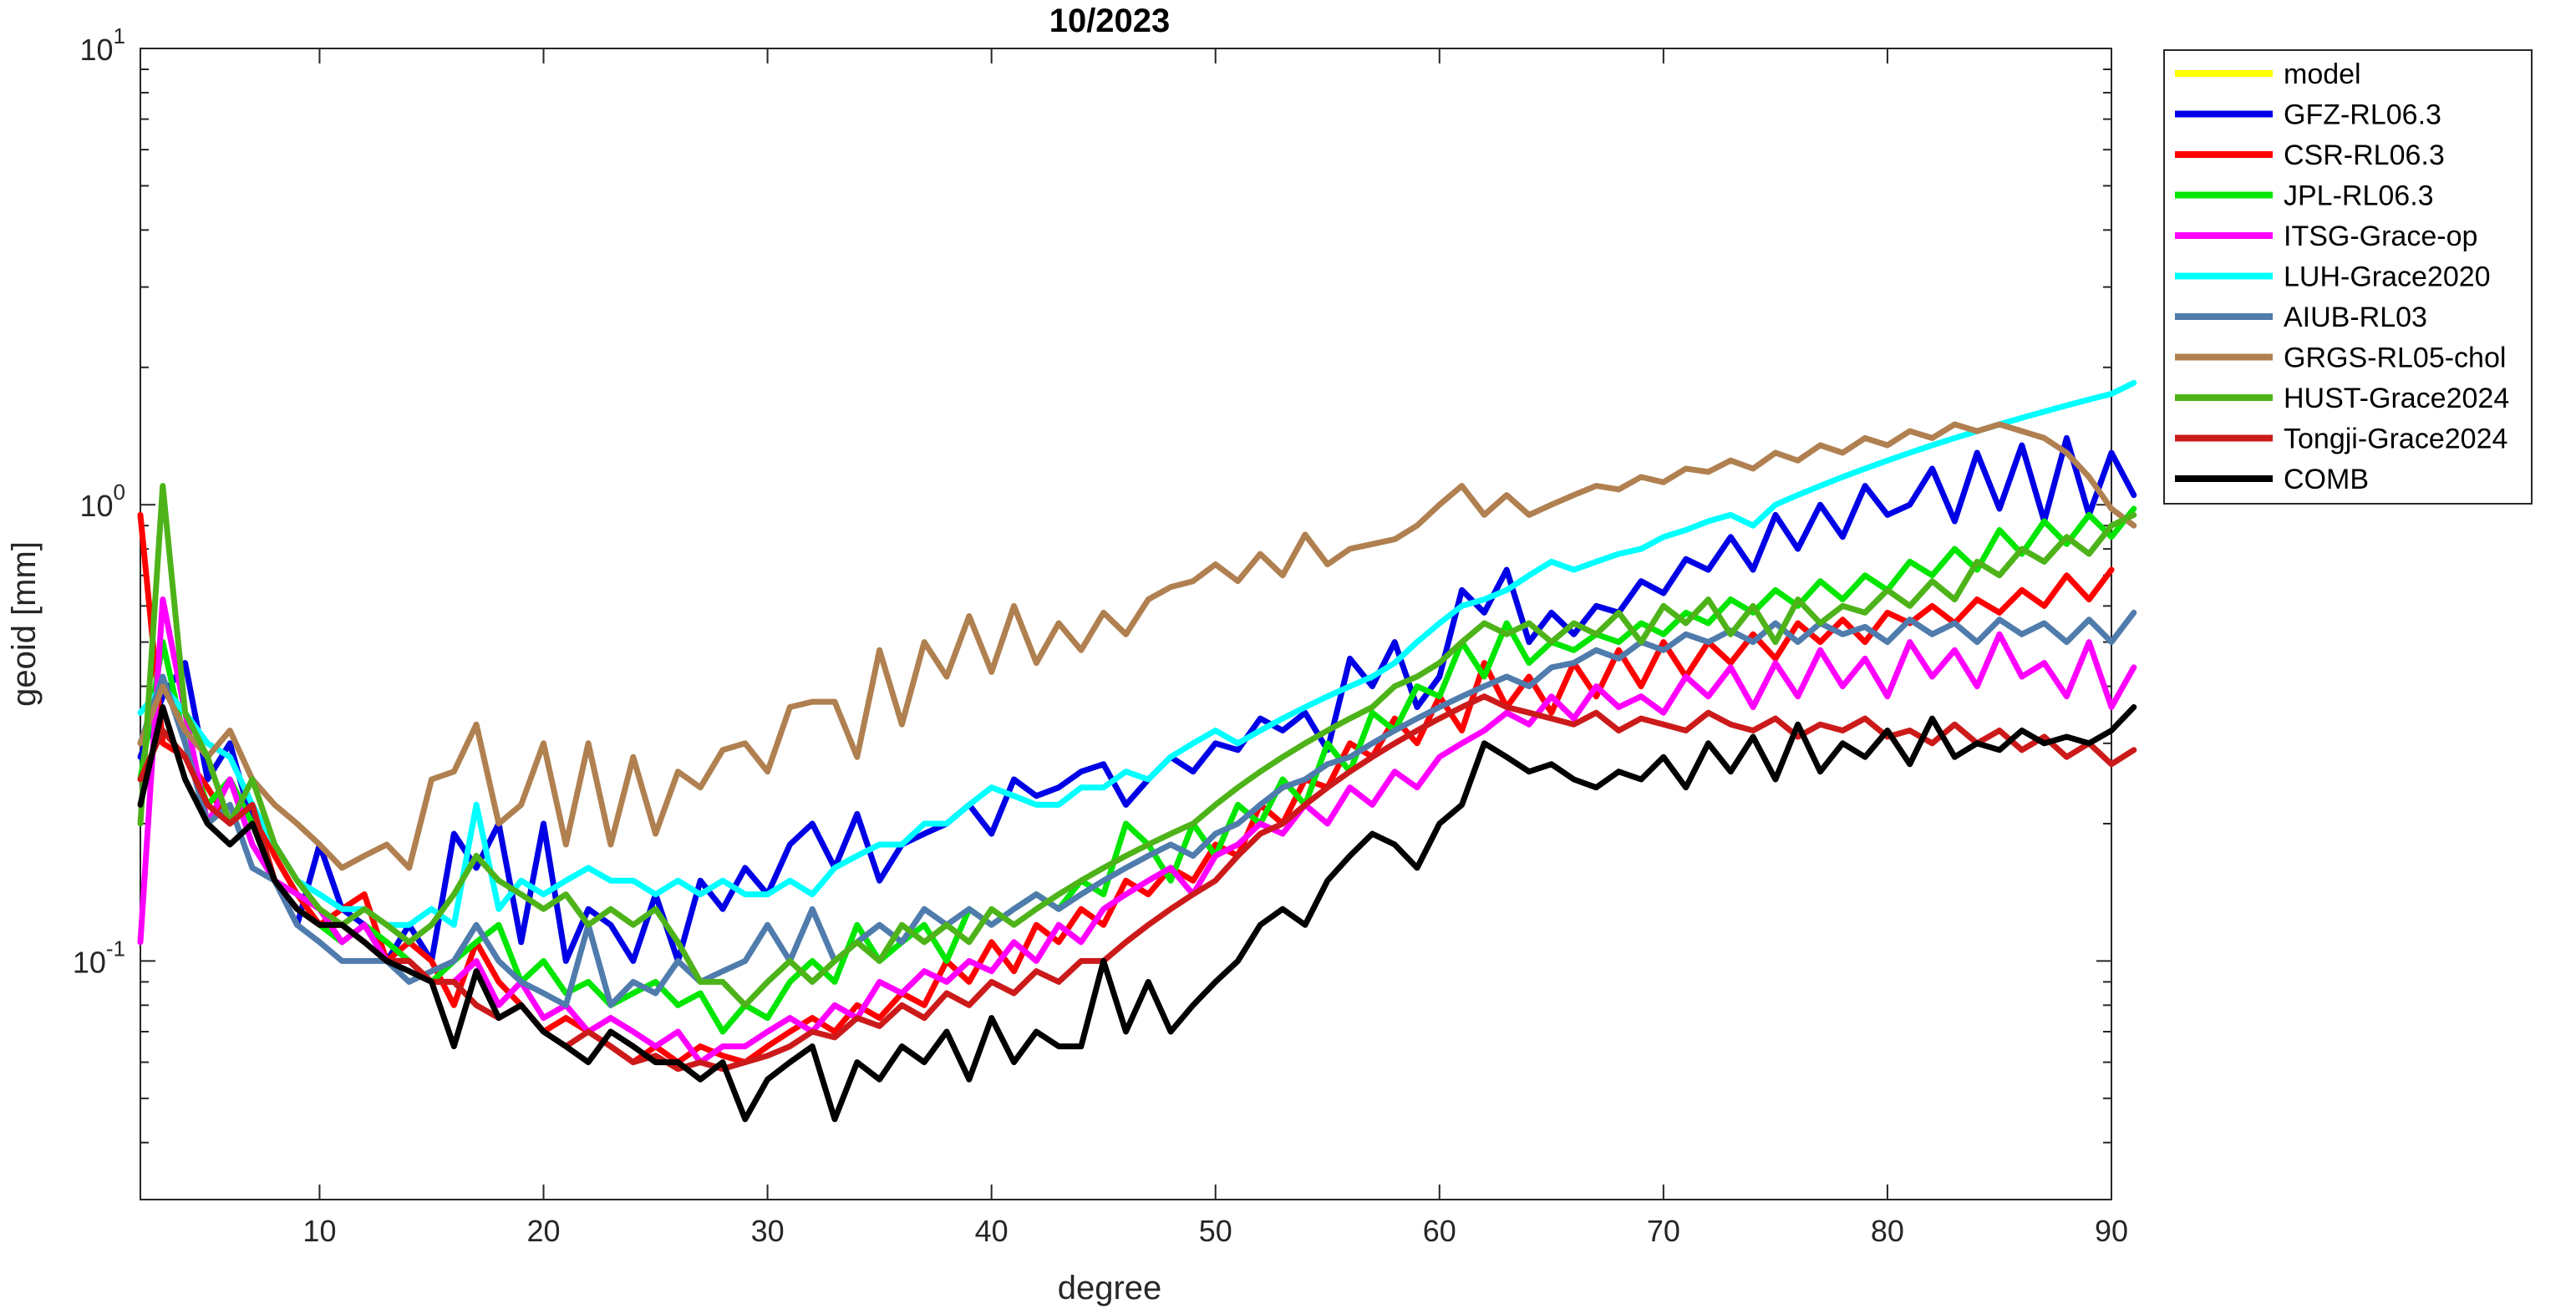 Image resolution: width=2576 pixels, height=1309 pixels. What do you see at coordinates (99, 958) in the screenshot?
I see `y-tick-label: 10⁻¹` at bounding box center [99, 958].